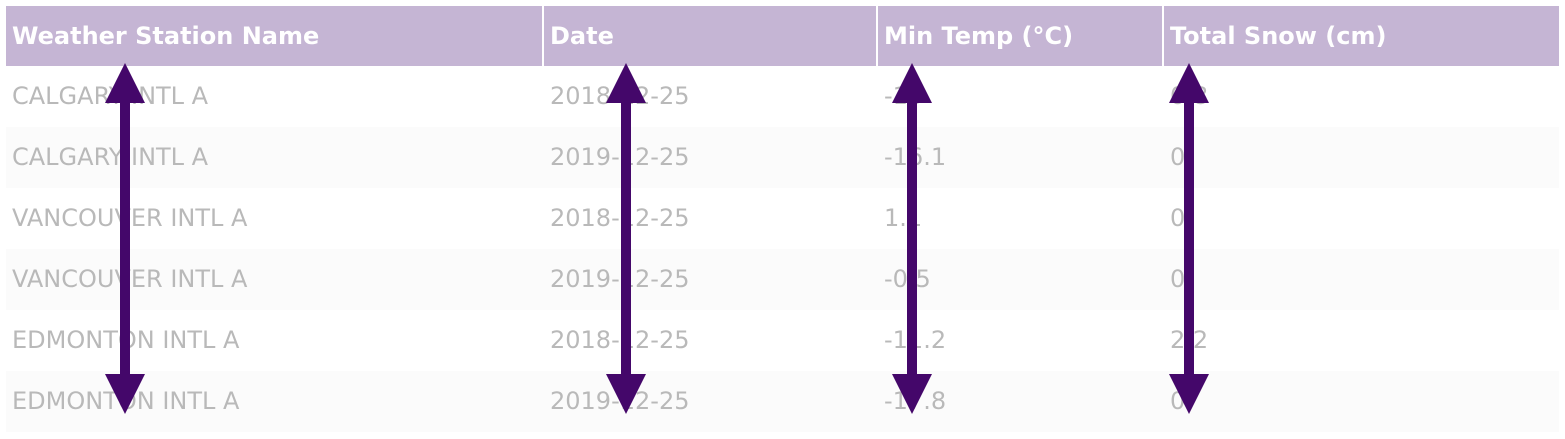  Describe the element at coordinates (782, 157) in the screenshot. I see `table-row: CALGARY INTL A 2019-12-25 -16.1 0` at that location.